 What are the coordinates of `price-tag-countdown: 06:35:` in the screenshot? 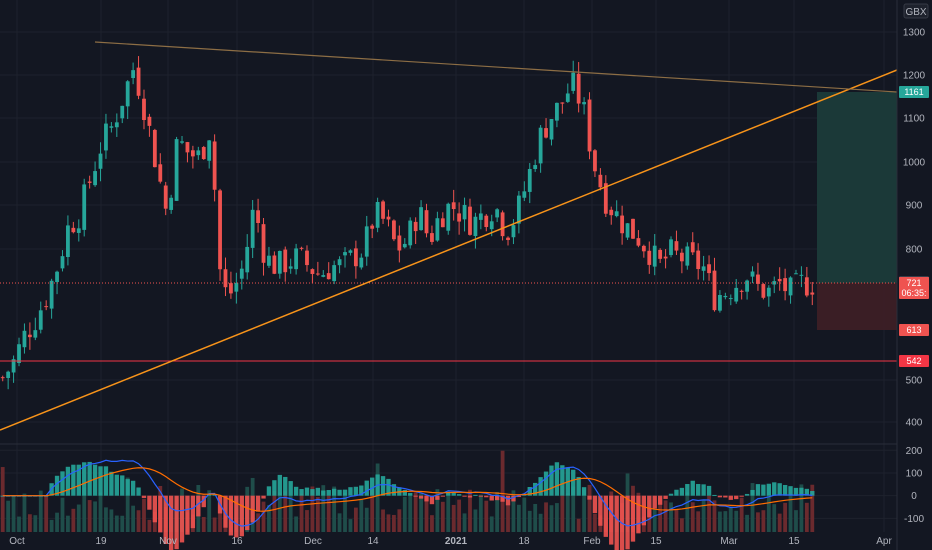 It's located at (913, 293).